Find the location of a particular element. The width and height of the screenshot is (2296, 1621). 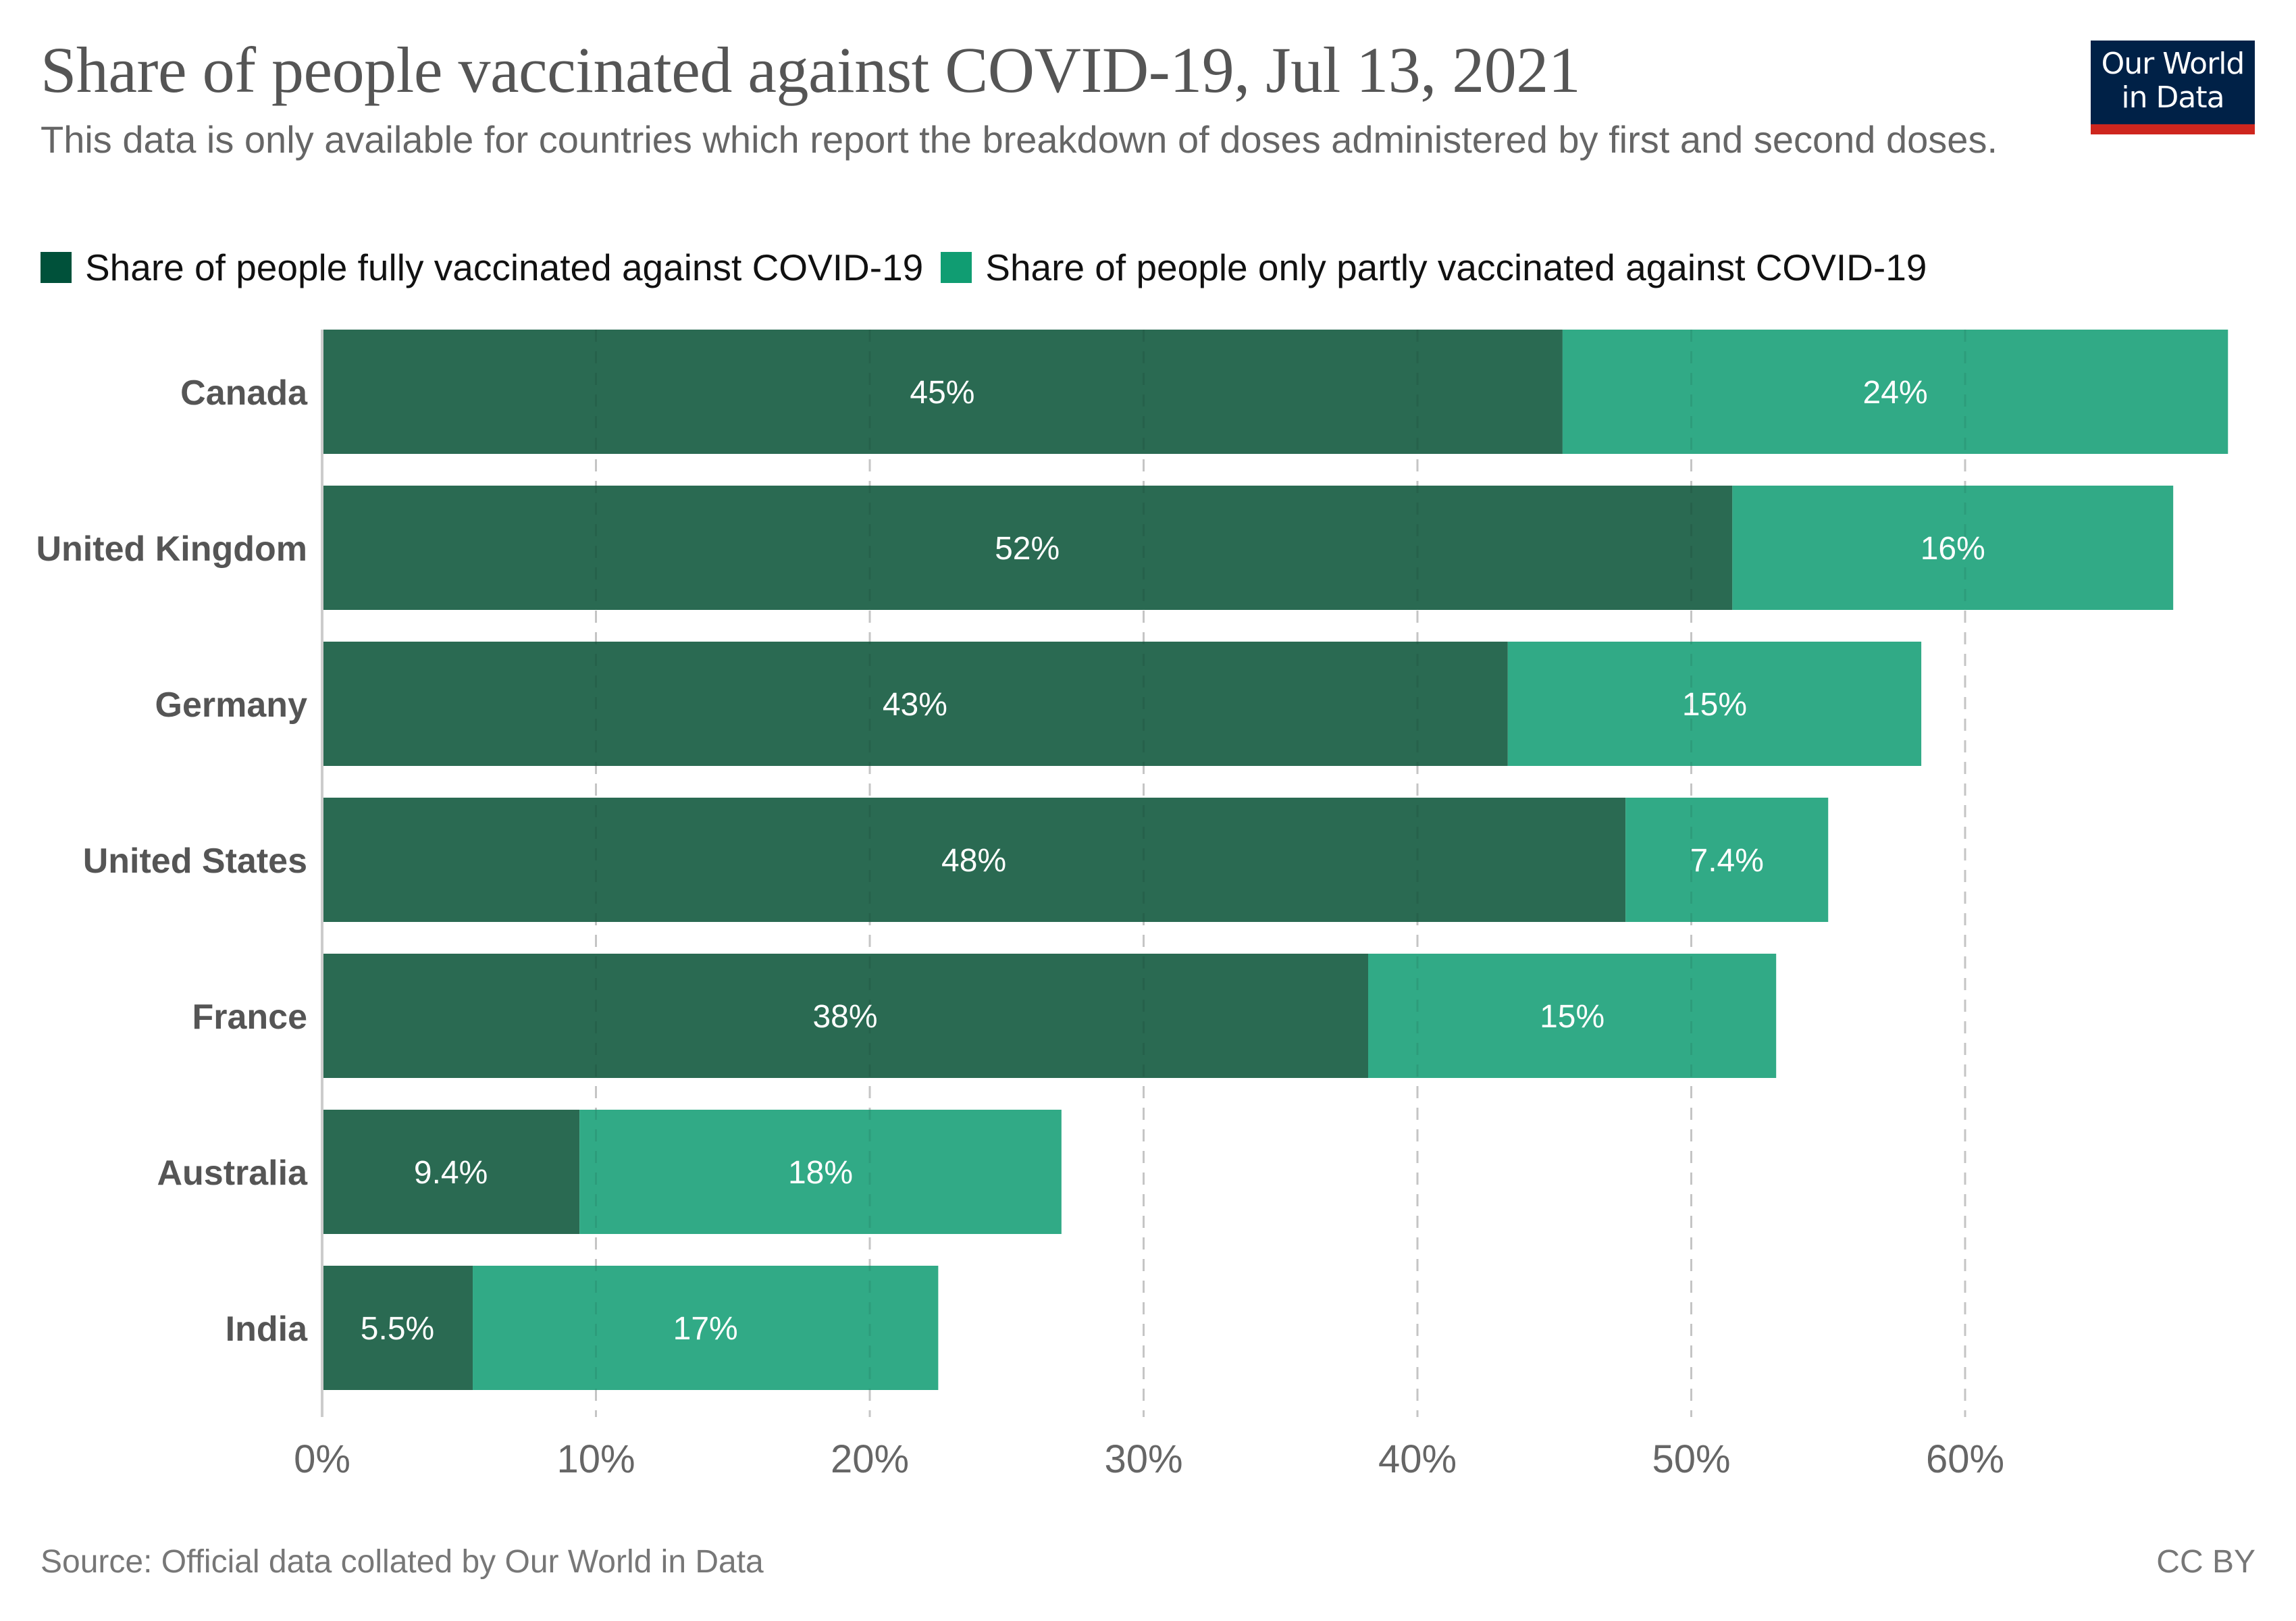

bar-label-fully: 52% is located at coordinates (1027, 549).